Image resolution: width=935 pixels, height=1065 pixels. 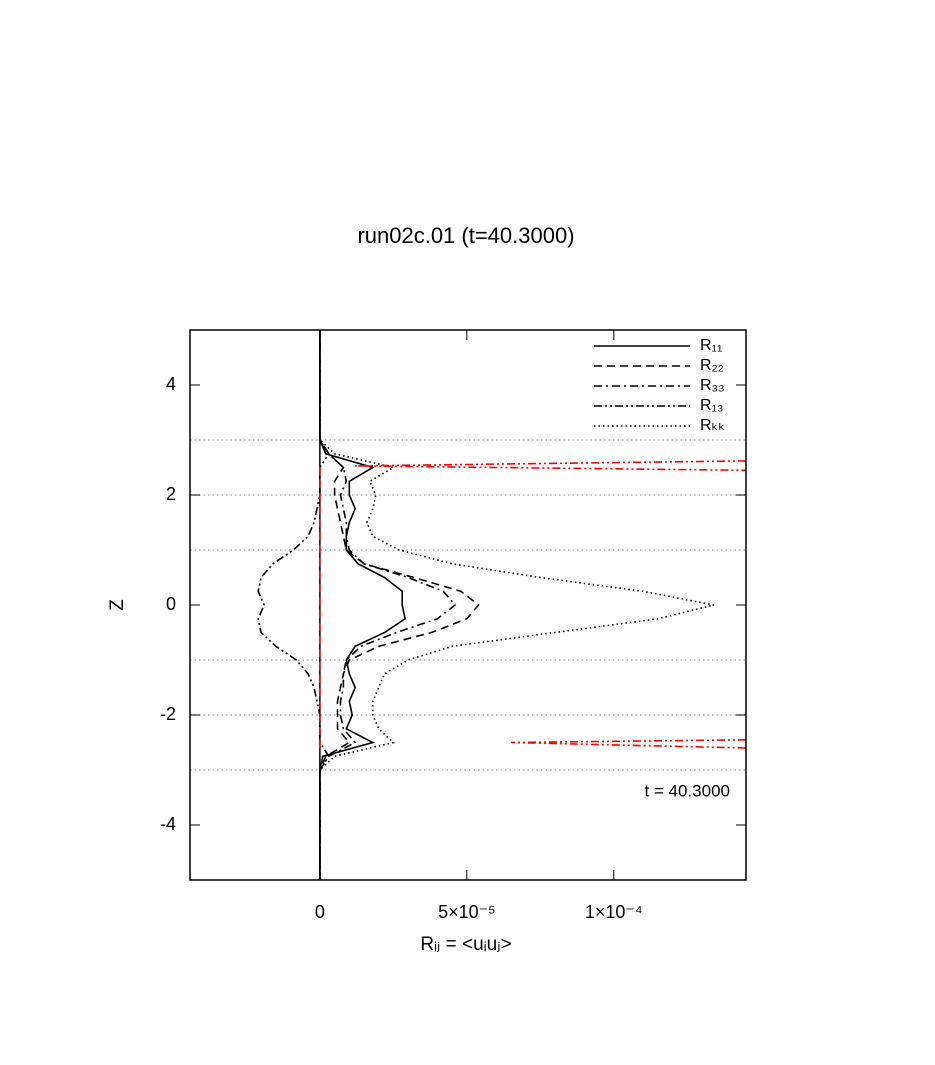 I want to click on x-axis-label: Rᵢⱼ = <uᵢuⱼ>, so click(x=465, y=944).